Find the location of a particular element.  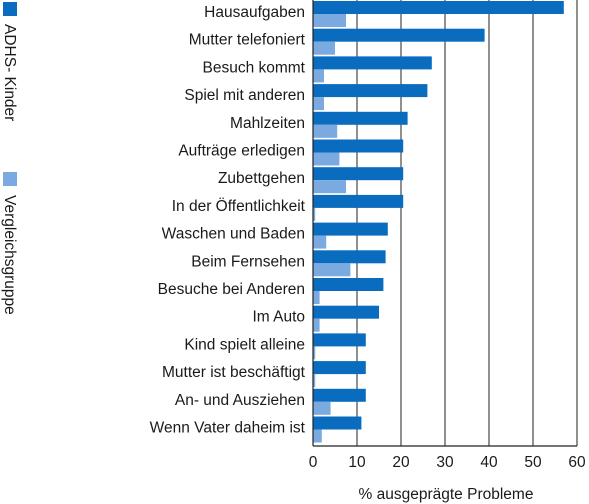

legend-label-adhs: ADHS- Kinder is located at coordinates (9, 72).